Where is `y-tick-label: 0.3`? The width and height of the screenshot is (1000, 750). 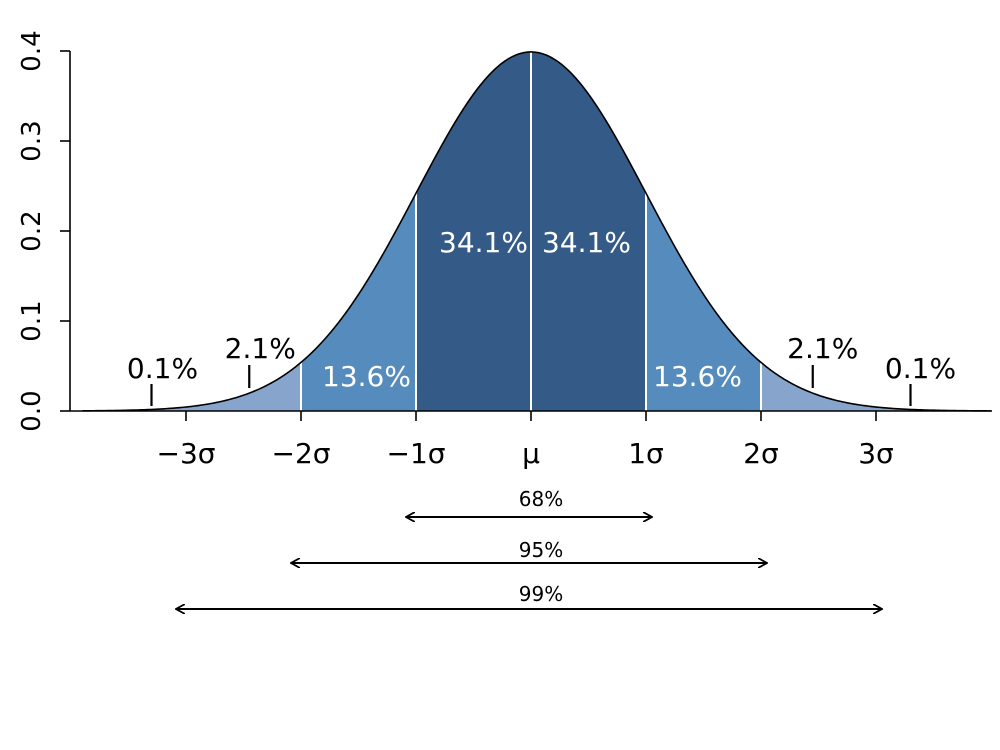 y-tick-label: 0.3 is located at coordinates (32, 140).